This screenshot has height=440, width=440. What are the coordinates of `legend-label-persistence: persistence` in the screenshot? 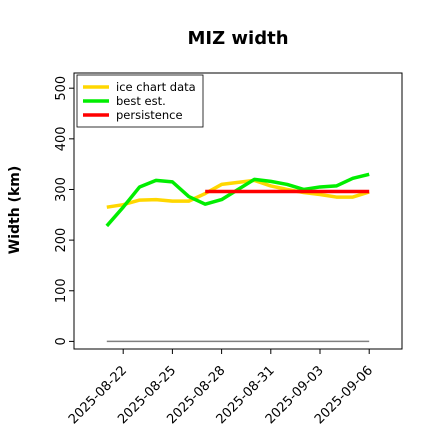 It's located at (149, 115).